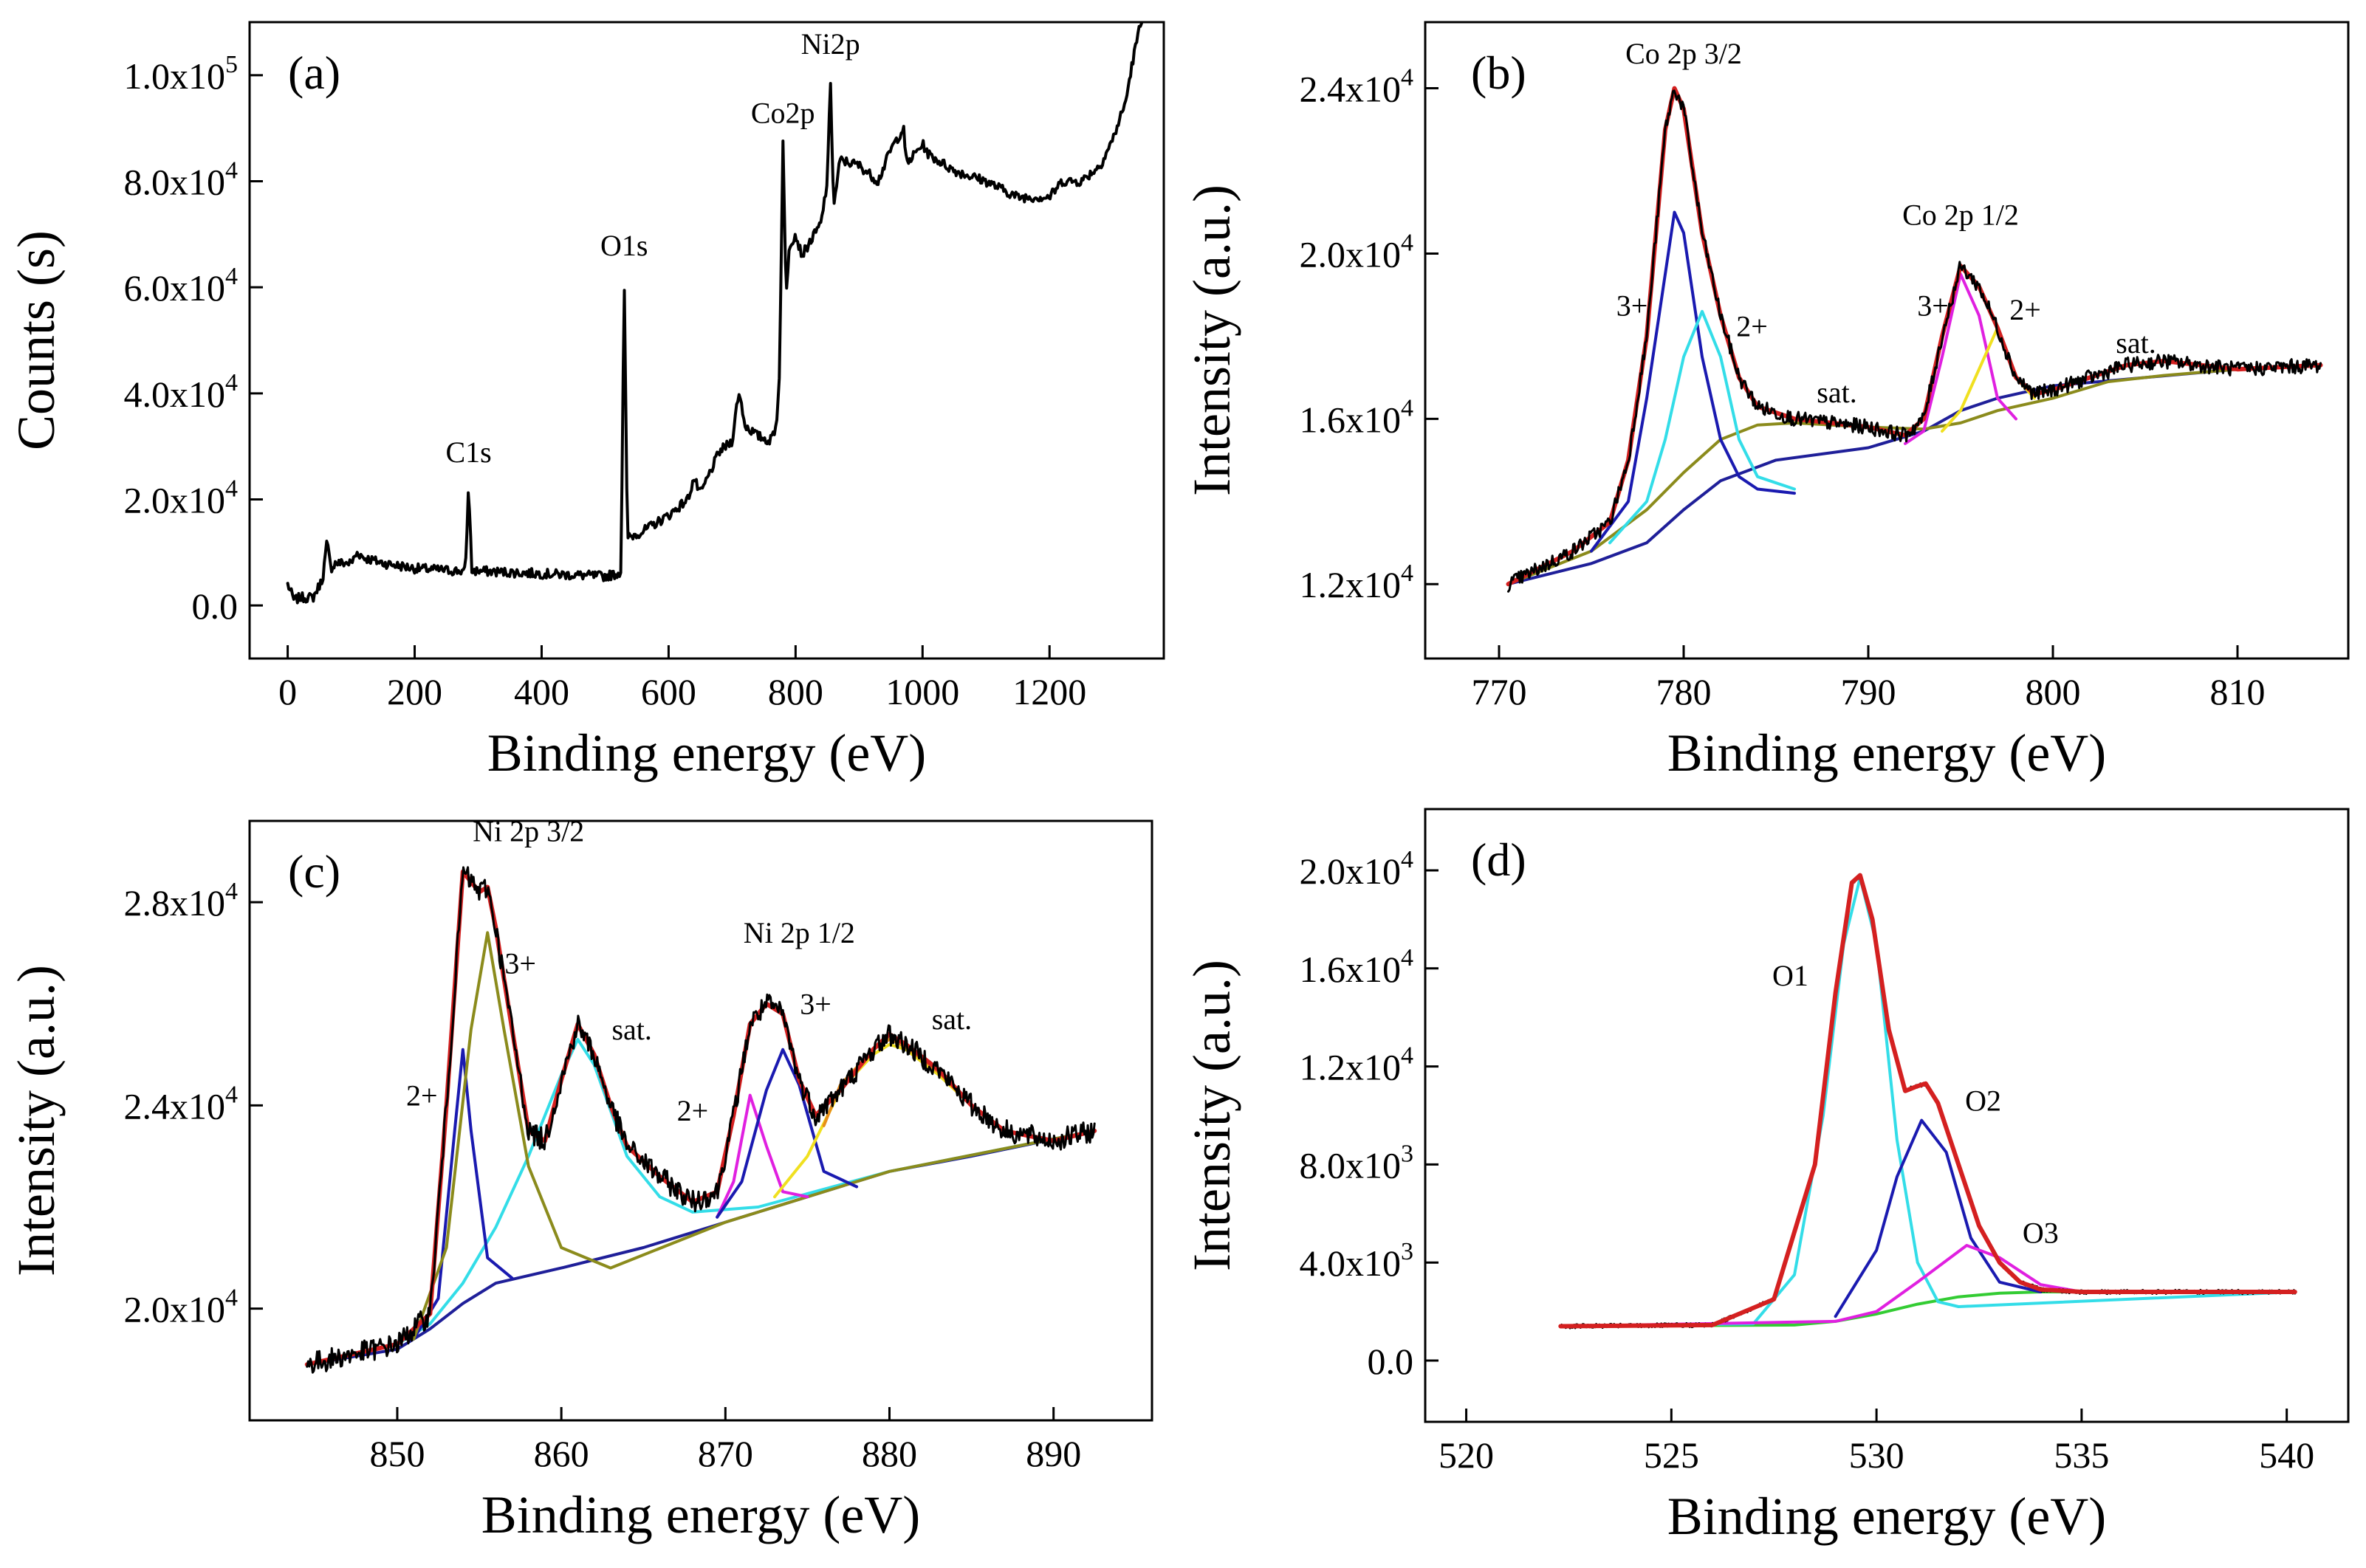 The width and height of the screenshot is (2366, 1568). What do you see at coordinates (889, 1453) in the screenshot?
I see `x-tick-label: 880` at bounding box center [889, 1453].